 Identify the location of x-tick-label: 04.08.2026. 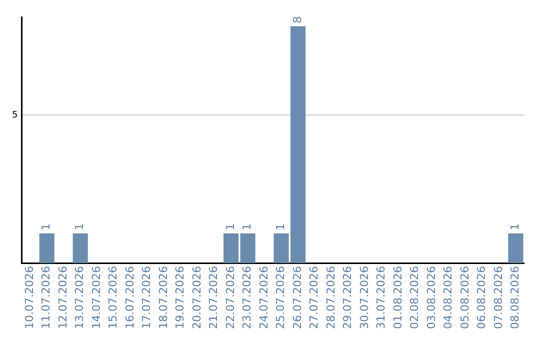
(448, 298).